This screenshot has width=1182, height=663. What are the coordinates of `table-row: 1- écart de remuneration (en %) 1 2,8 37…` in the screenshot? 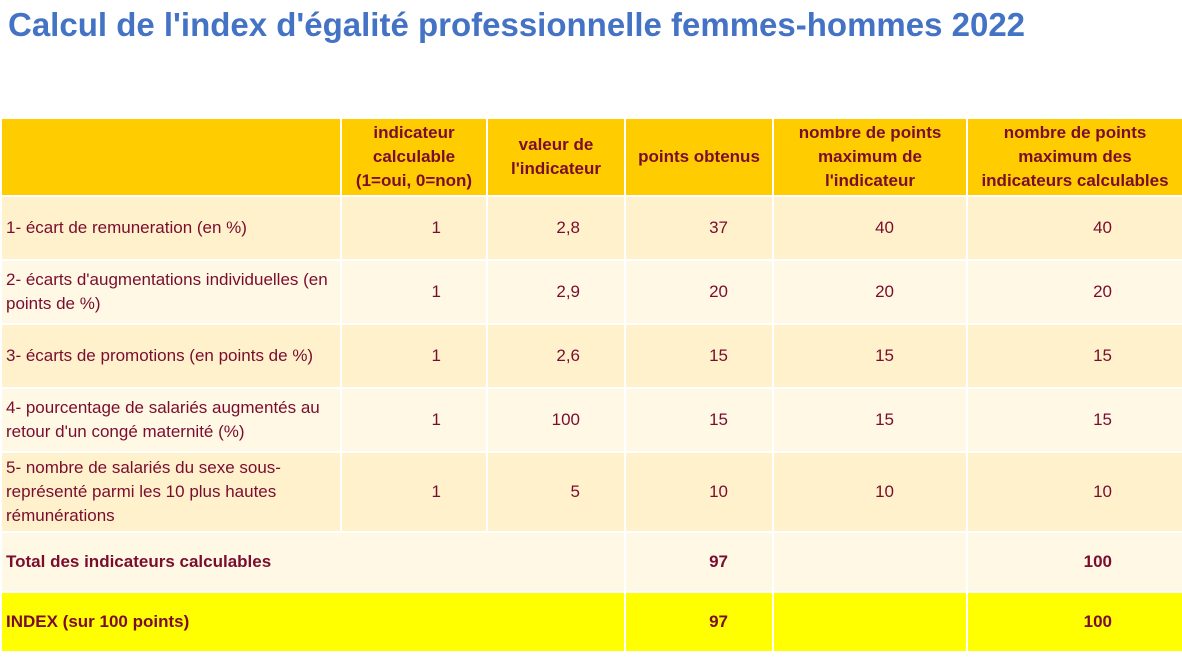 It's located at (591, 228).